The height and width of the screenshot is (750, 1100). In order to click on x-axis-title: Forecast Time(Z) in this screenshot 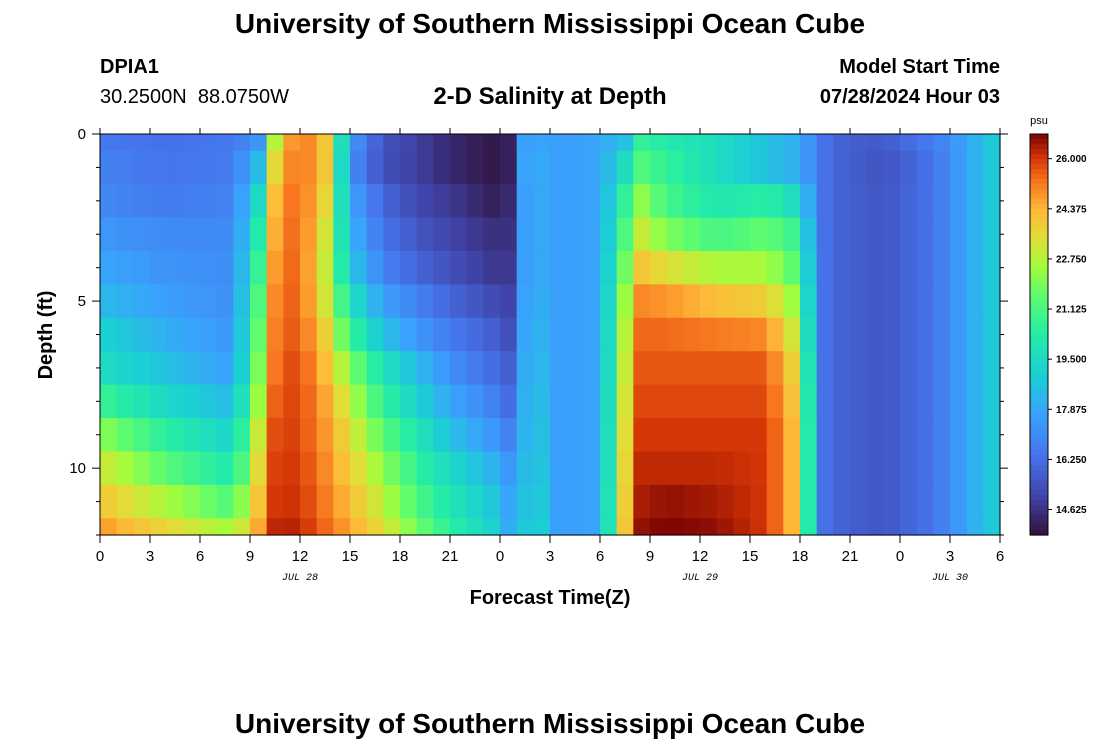, I will do `click(550, 598)`.